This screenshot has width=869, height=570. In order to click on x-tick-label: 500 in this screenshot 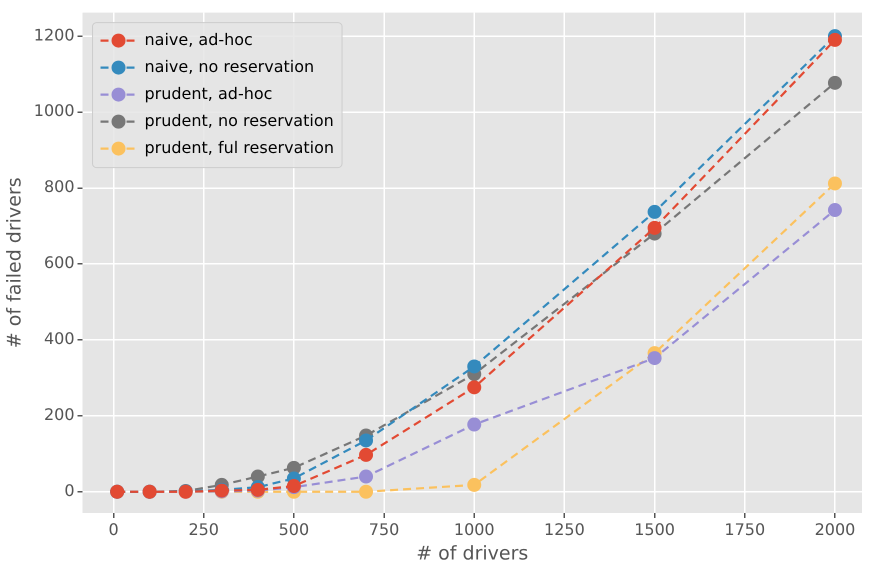, I will do `click(294, 529)`.